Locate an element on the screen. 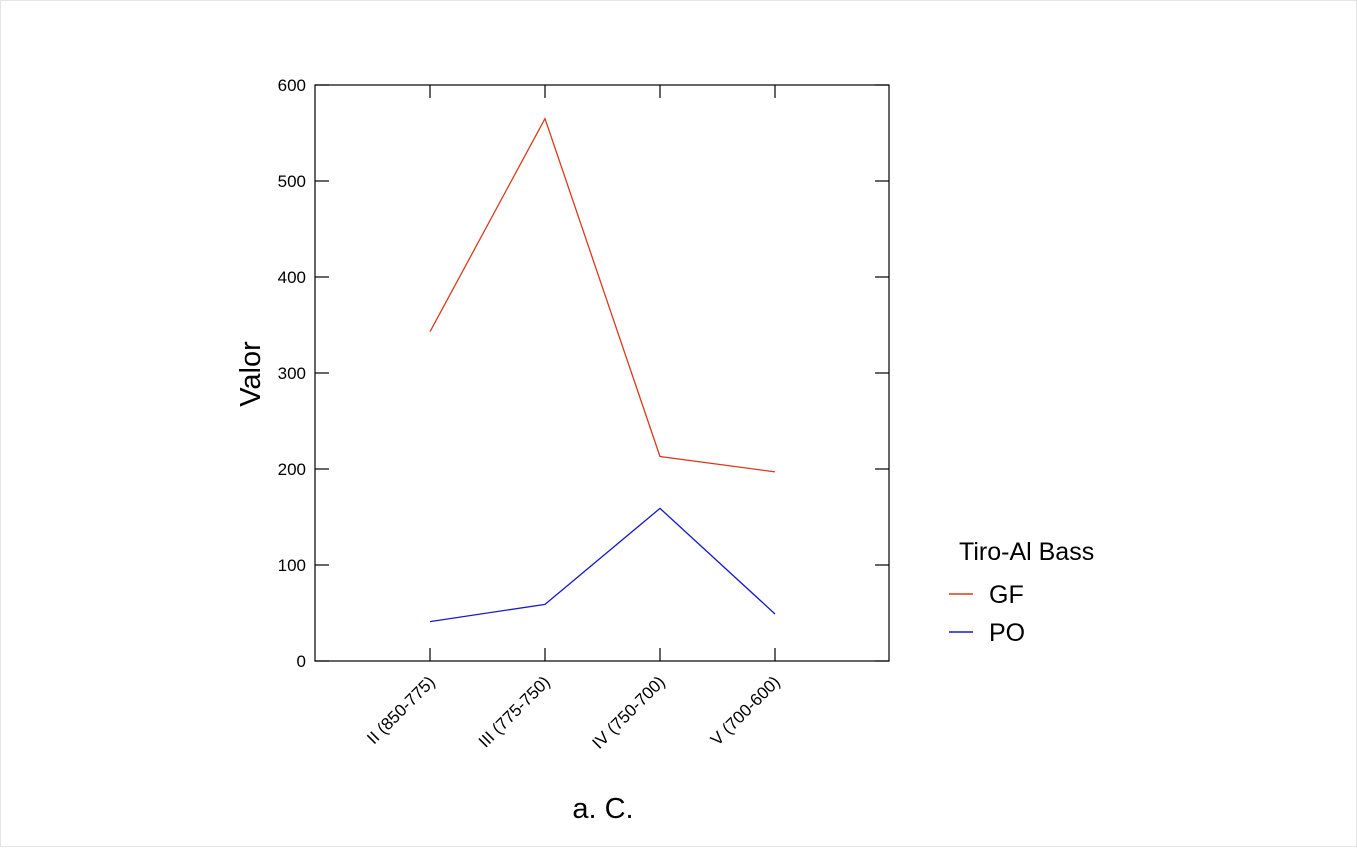  y-tick-label: 300 is located at coordinates (292, 373).